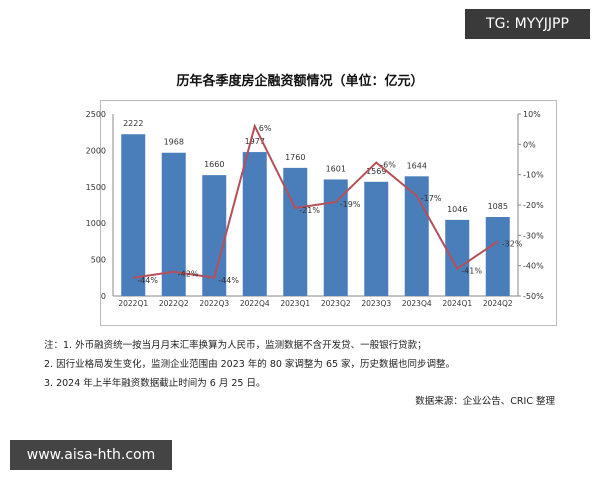  I want to click on y2-tick-label: -40%, so click(533, 266).